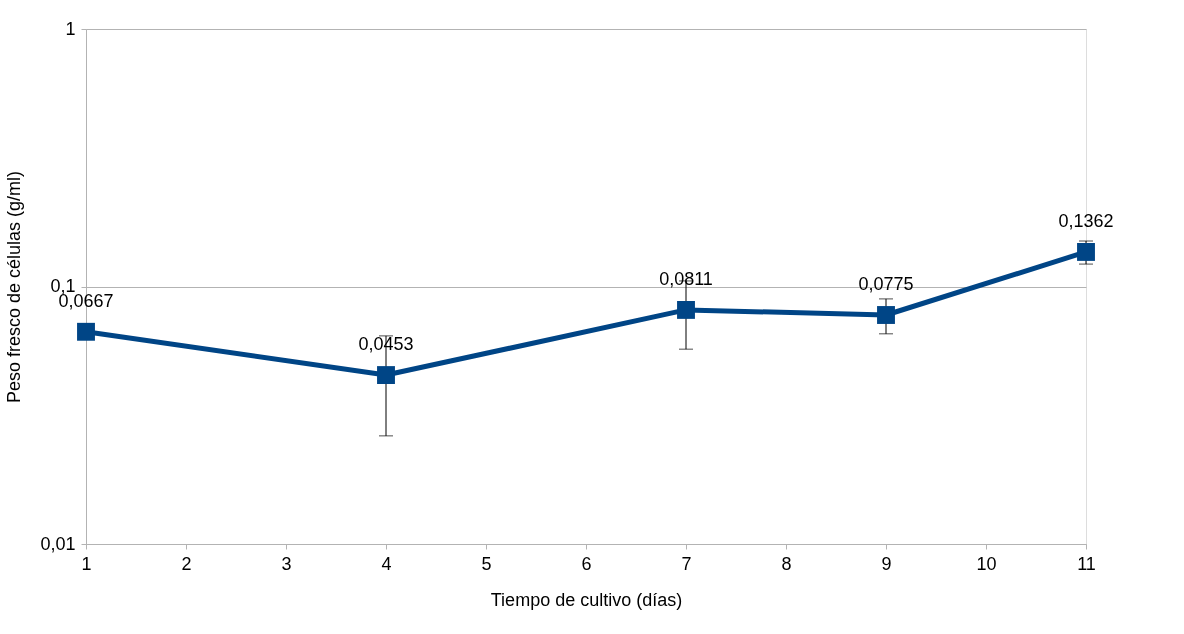 Image resolution: width=1184 pixels, height=634 pixels. I want to click on data-label: 0,0775, so click(886, 284).